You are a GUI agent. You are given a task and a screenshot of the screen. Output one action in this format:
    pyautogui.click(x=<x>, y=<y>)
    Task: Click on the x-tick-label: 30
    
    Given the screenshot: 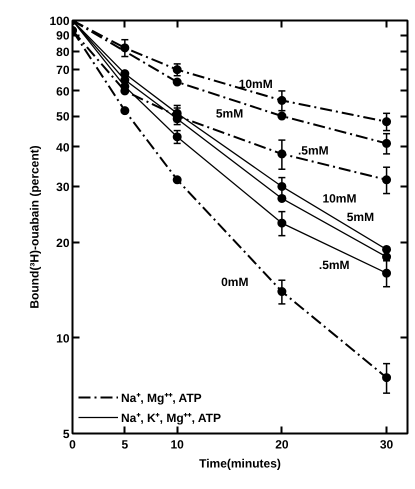 What is the action you would take?
    pyautogui.click(x=387, y=445)
    